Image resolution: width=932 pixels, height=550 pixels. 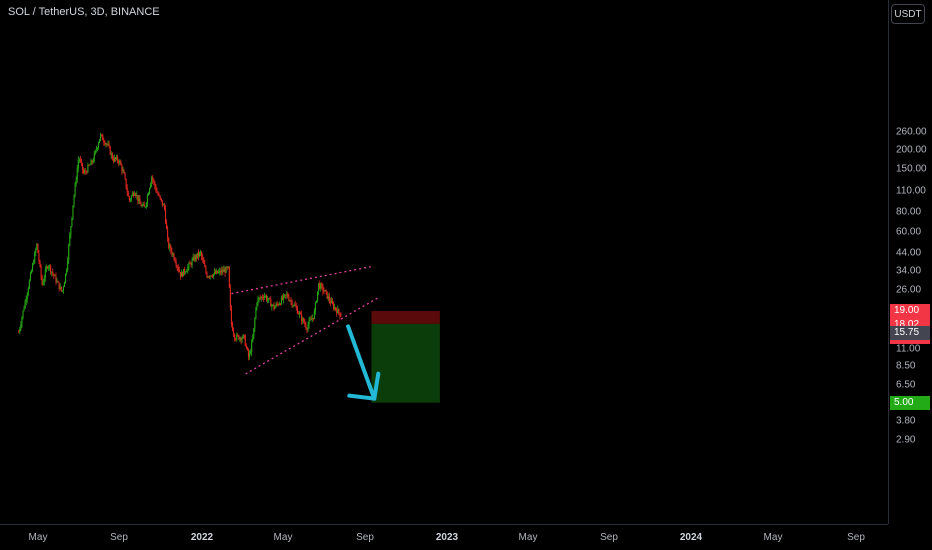 What do you see at coordinates (609, 537) in the screenshot?
I see `time-tick-label: Sep` at bounding box center [609, 537].